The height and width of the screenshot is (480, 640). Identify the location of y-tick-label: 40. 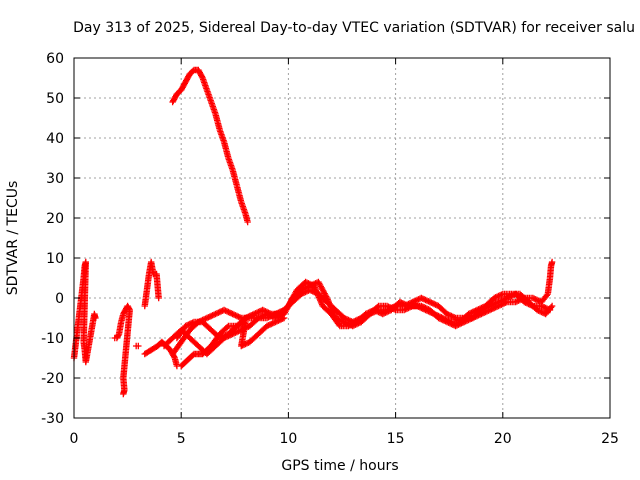
(55, 139).